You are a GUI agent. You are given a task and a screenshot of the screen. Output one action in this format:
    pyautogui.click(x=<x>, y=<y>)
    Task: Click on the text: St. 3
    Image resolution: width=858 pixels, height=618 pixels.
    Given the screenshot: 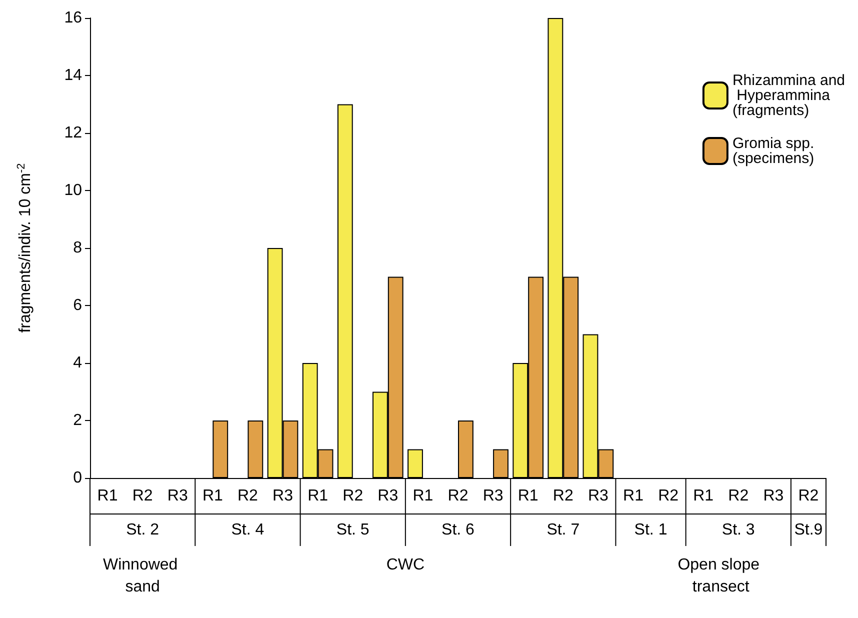 What is the action you would take?
    pyautogui.click(x=738, y=530)
    